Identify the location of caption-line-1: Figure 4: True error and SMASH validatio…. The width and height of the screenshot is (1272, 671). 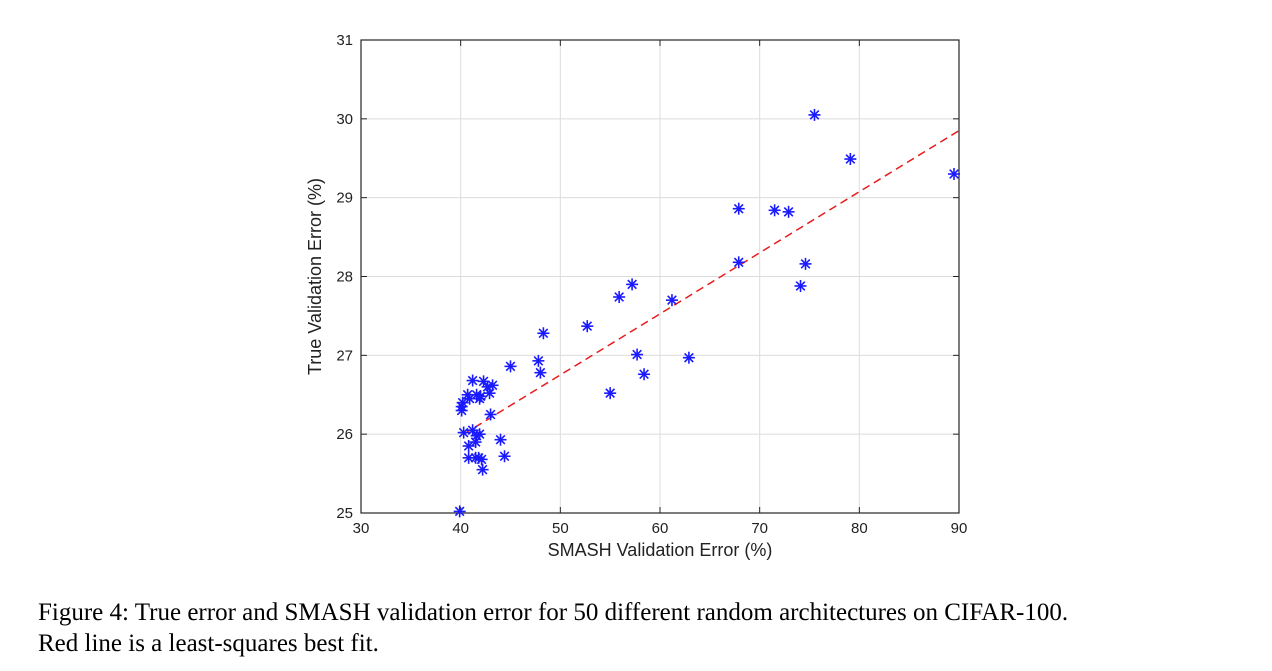
(553, 612).